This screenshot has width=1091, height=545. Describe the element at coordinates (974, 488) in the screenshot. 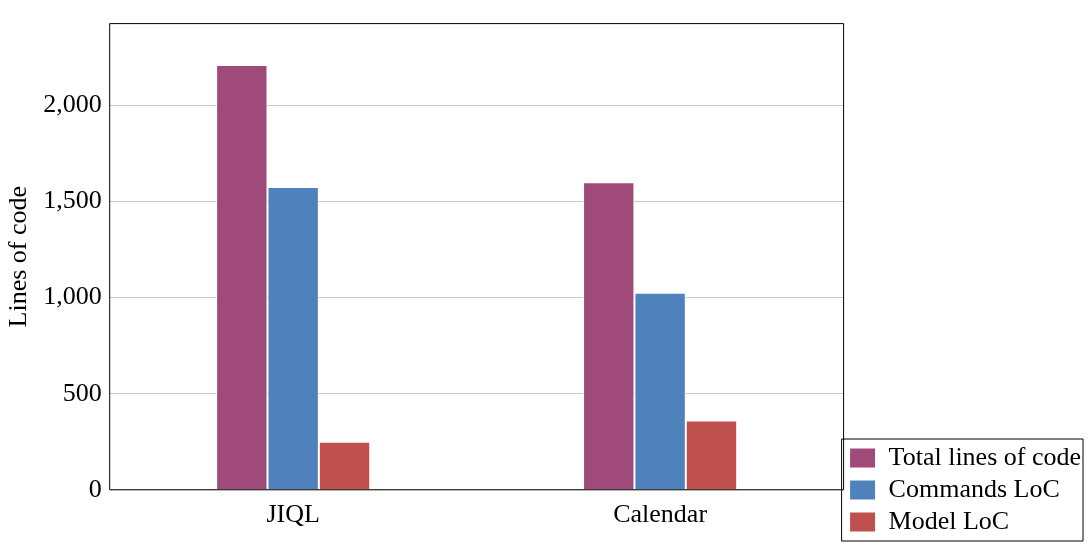

I see `legend-label: Commands LoC` at that location.